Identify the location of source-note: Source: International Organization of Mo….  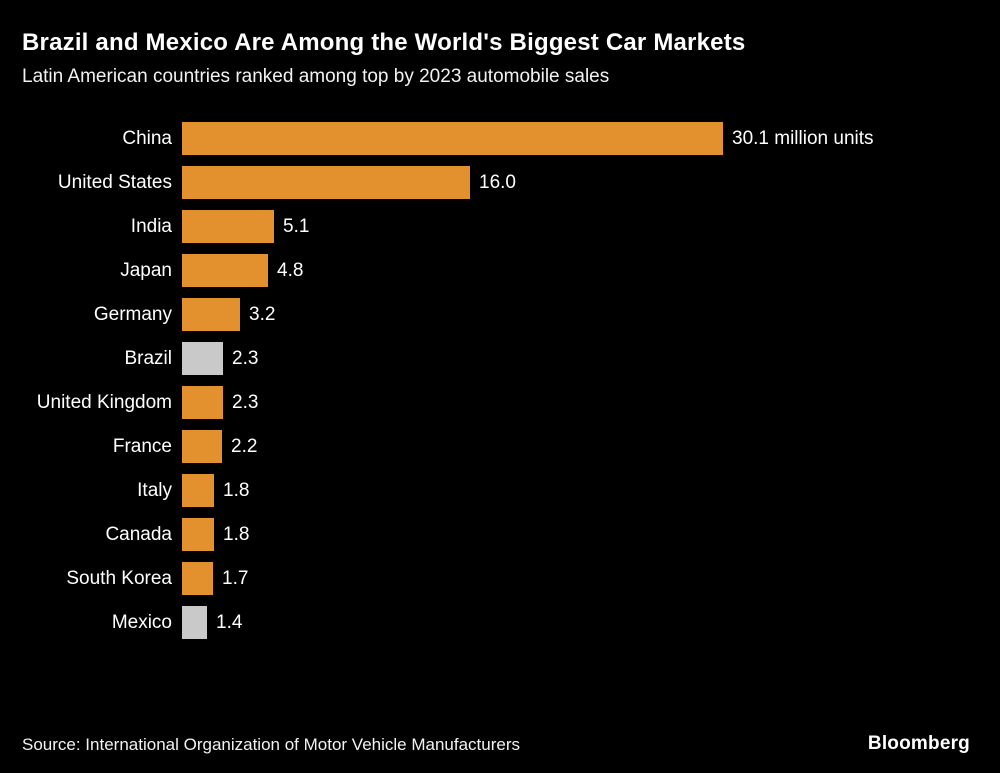
(271, 744).